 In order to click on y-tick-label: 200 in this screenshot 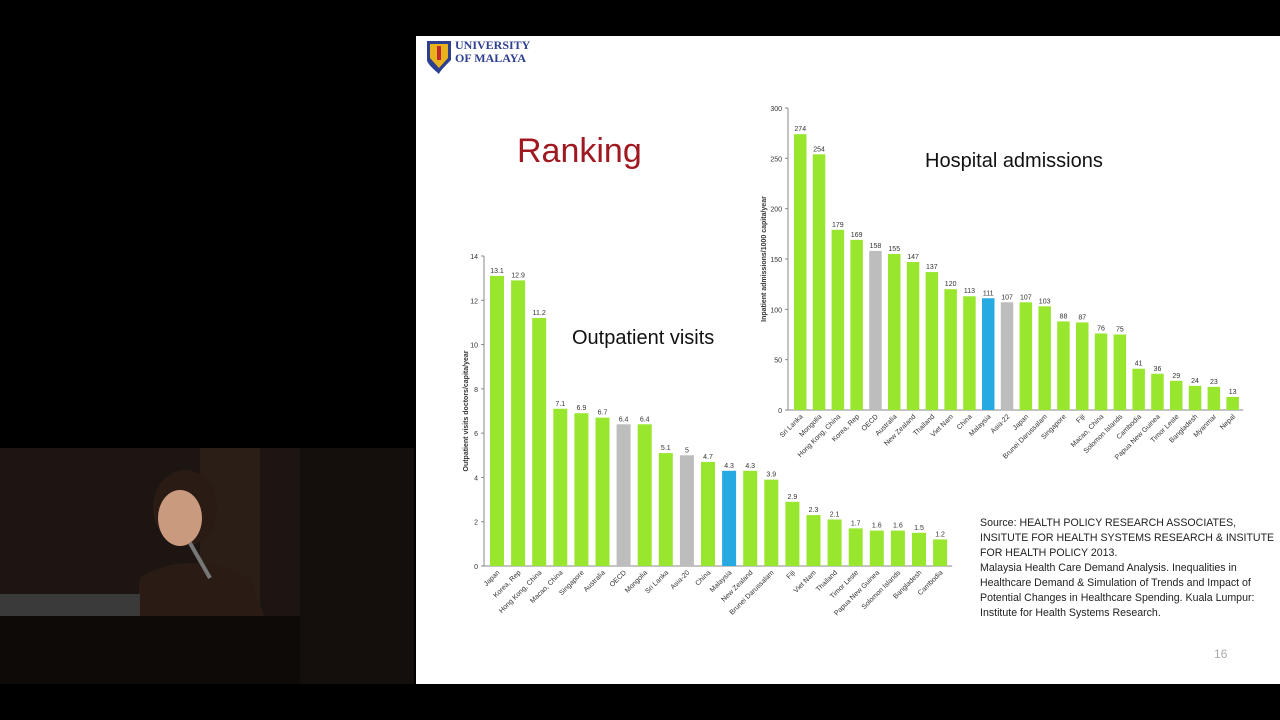, I will do `click(776, 210)`.